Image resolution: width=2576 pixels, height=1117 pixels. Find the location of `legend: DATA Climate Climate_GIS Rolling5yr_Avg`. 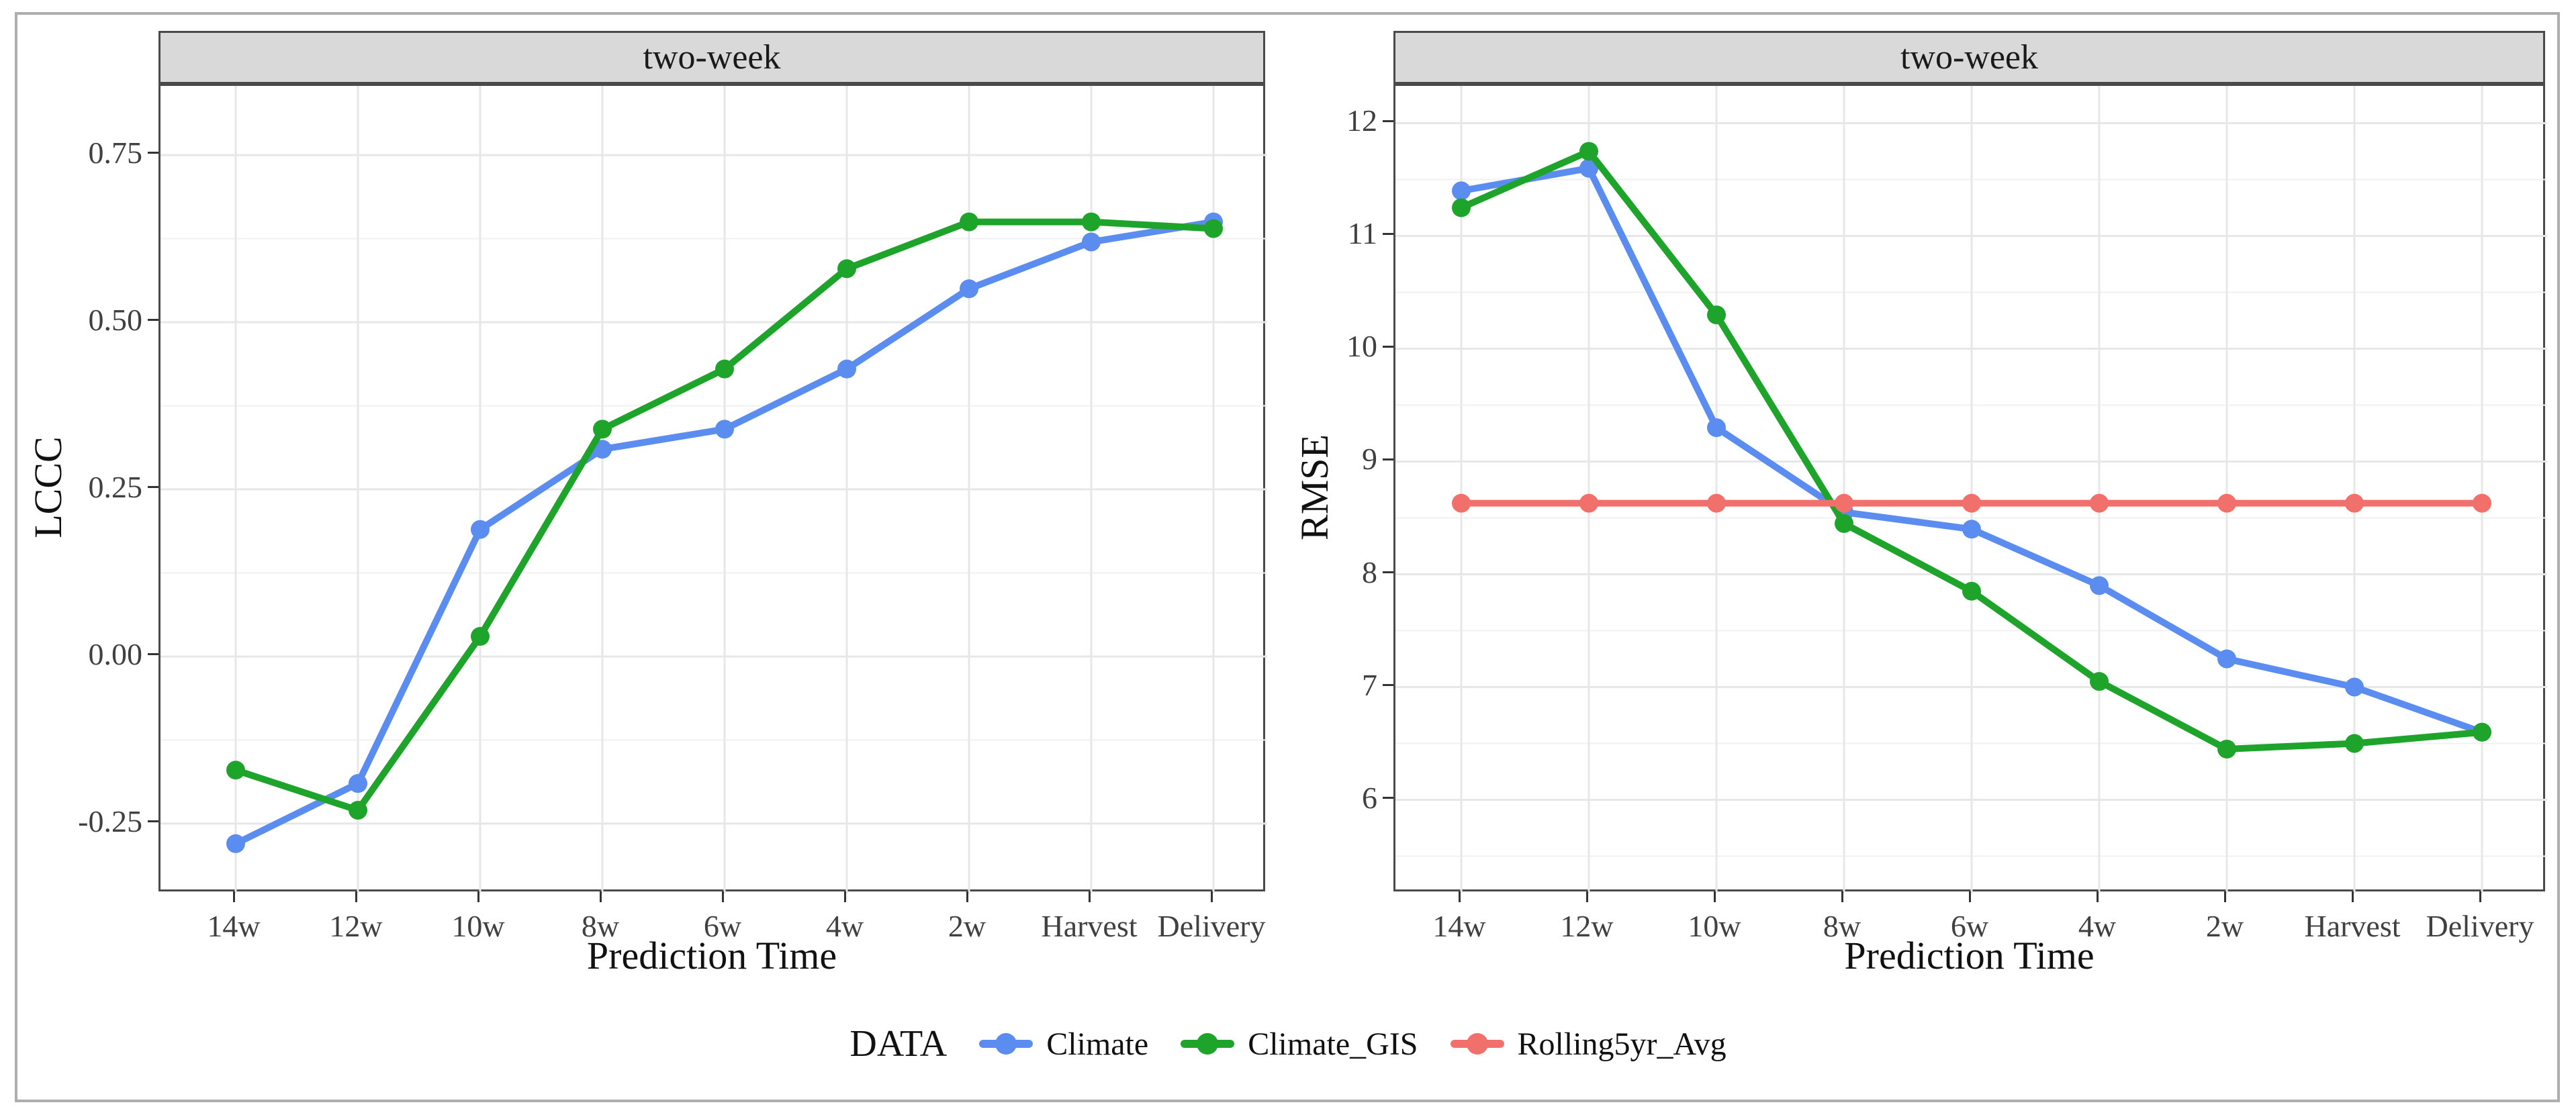

legend: DATA Climate Climate_GIS Rolling5yr_Avg is located at coordinates (1288, 1043).